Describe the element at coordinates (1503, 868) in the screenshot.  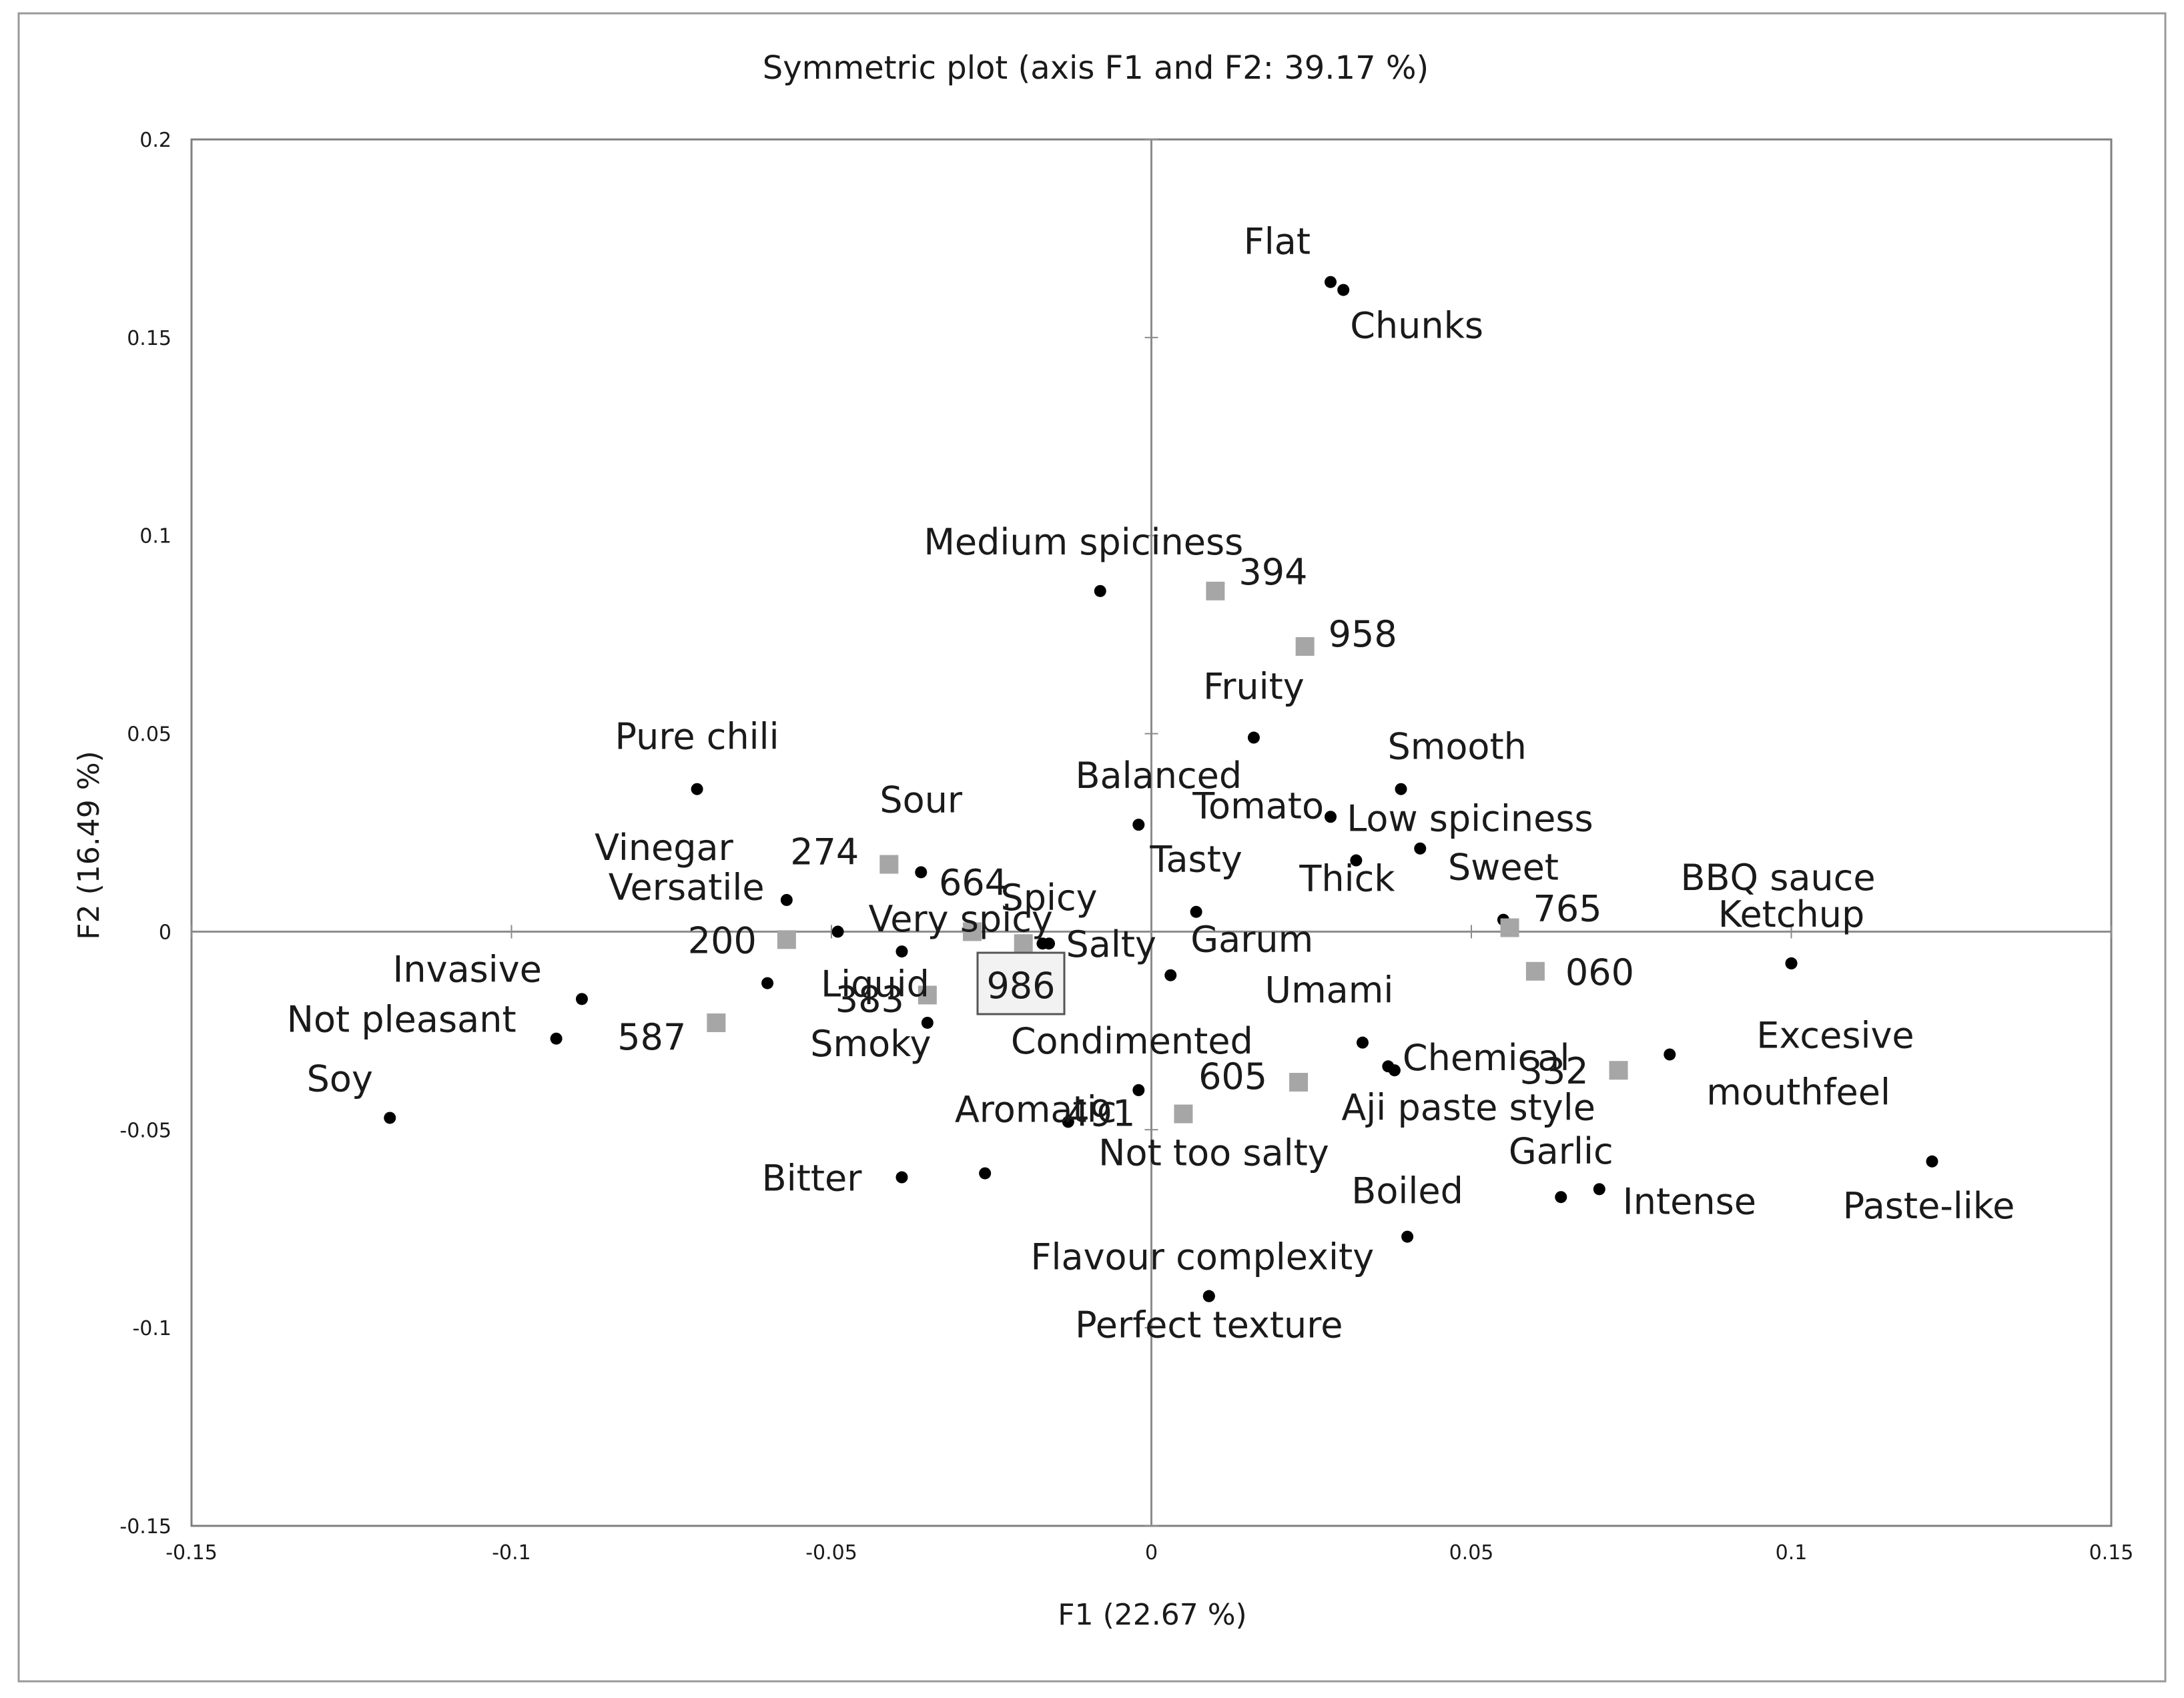
I see `attribute-label-sweet: Sweet` at that location.